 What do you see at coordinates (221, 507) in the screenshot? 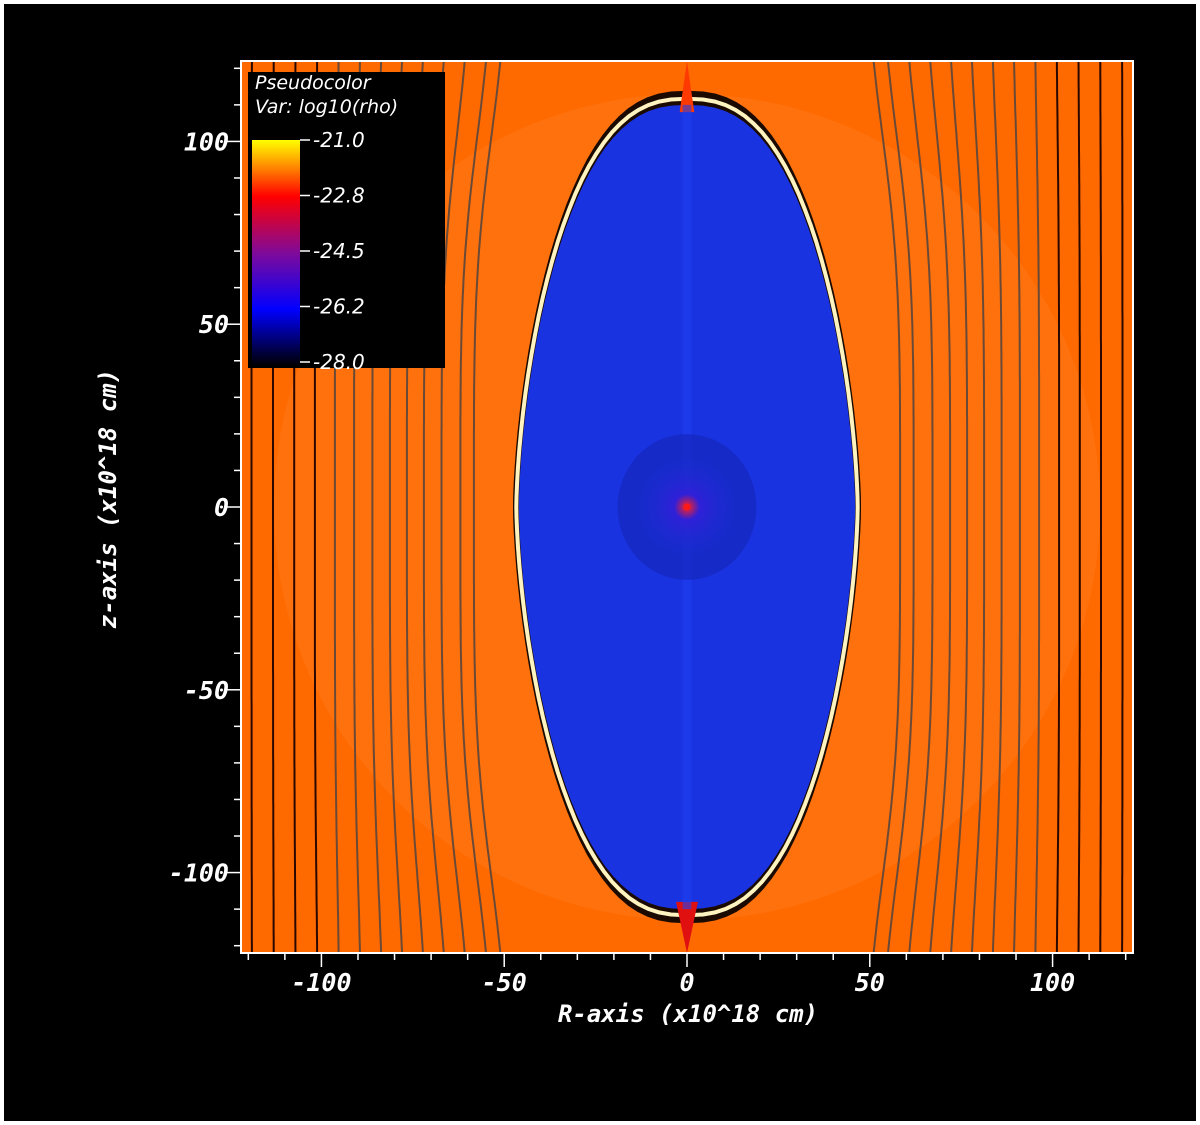
I see `y-tick-label: 0` at bounding box center [221, 507].